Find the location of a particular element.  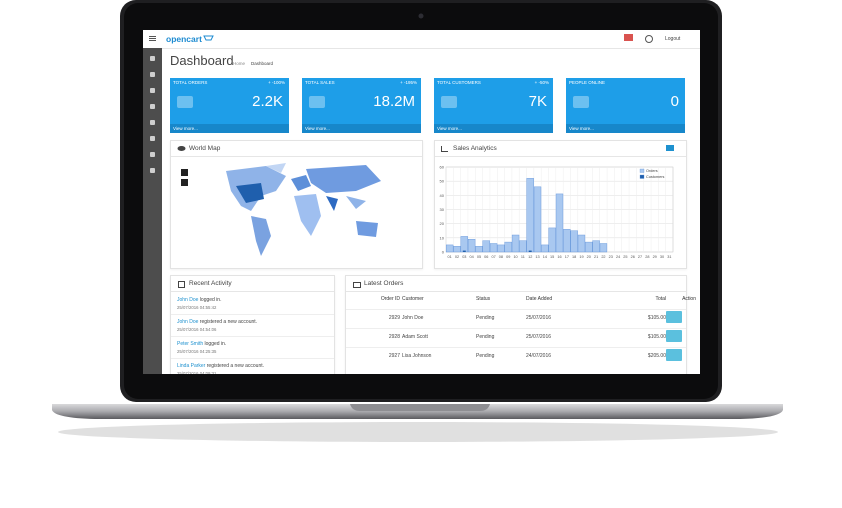

activity-action: logged in. is located at coordinates (215, 344).